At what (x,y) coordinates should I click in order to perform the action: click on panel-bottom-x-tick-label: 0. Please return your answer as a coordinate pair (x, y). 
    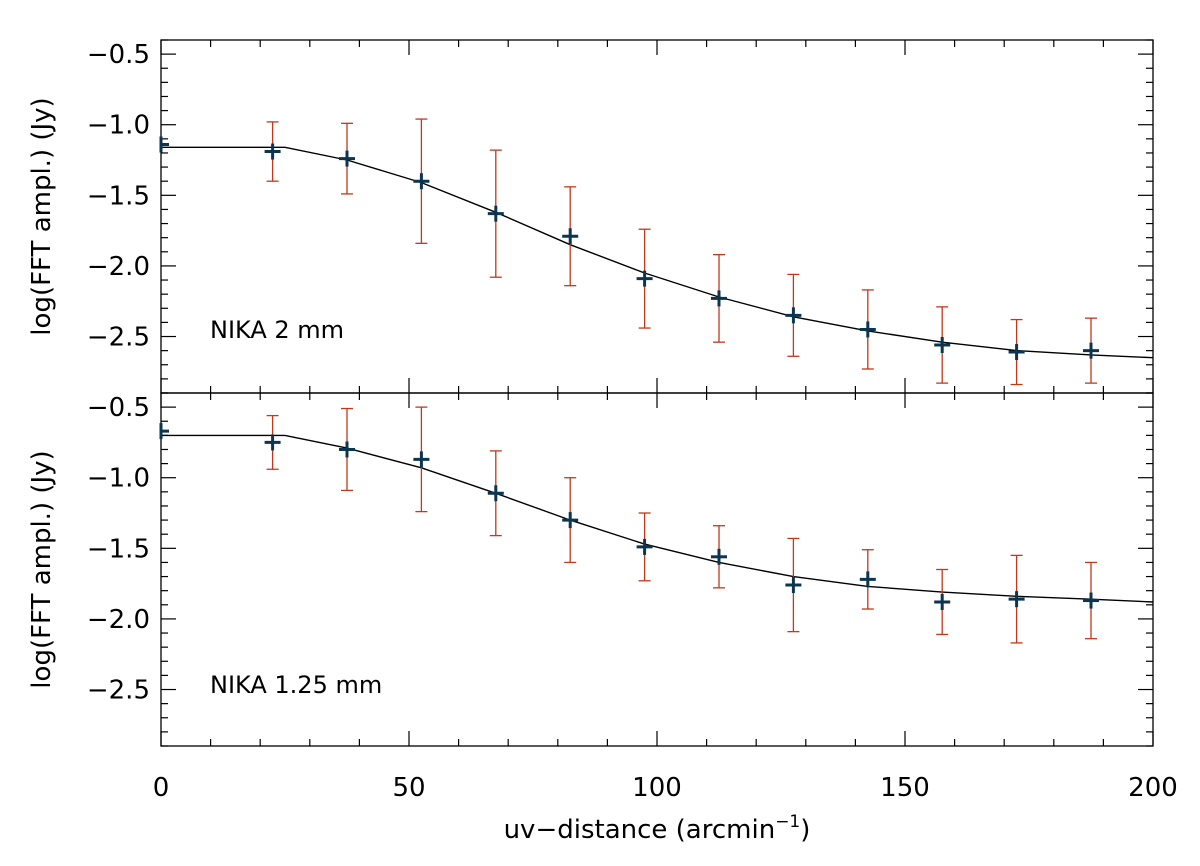
    Looking at the image, I should click on (161, 788).